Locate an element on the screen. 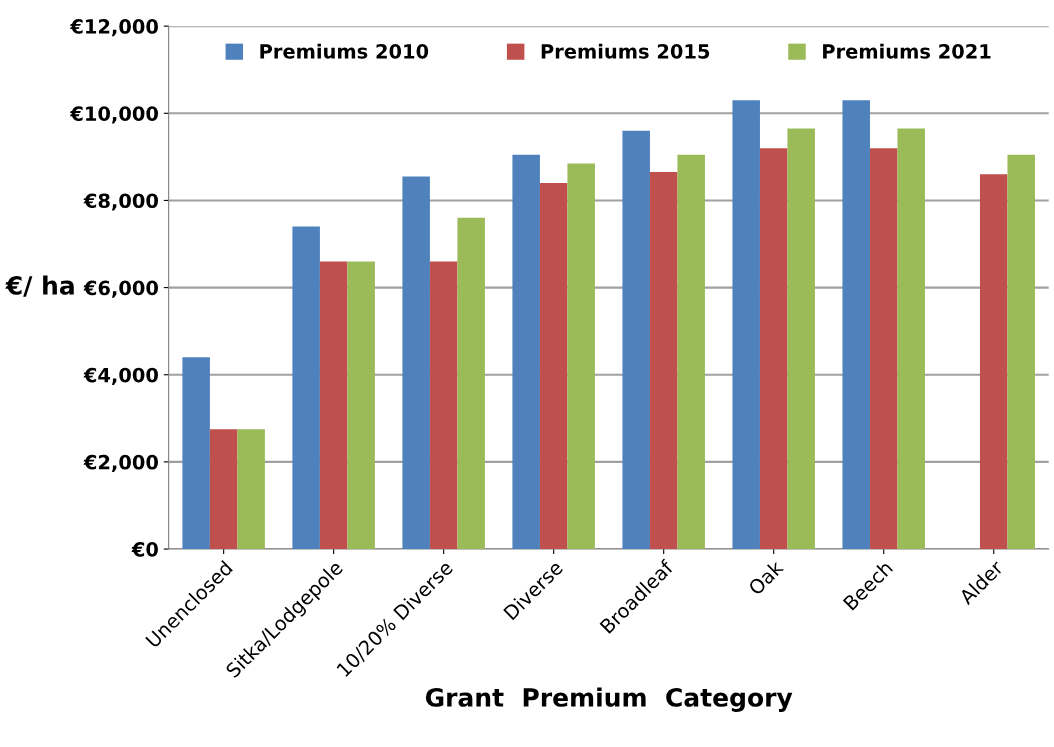 The height and width of the screenshot is (747, 1054). y-tick-label: €10,000 is located at coordinates (113, 115).